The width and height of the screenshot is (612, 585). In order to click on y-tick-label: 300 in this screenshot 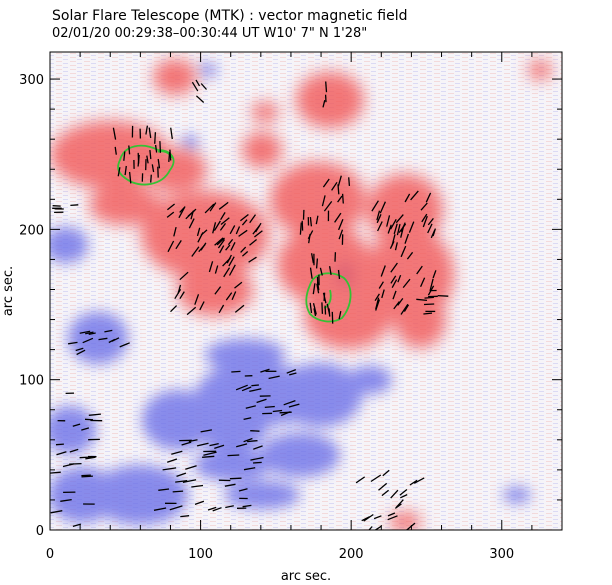, I will do `click(31, 80)`.